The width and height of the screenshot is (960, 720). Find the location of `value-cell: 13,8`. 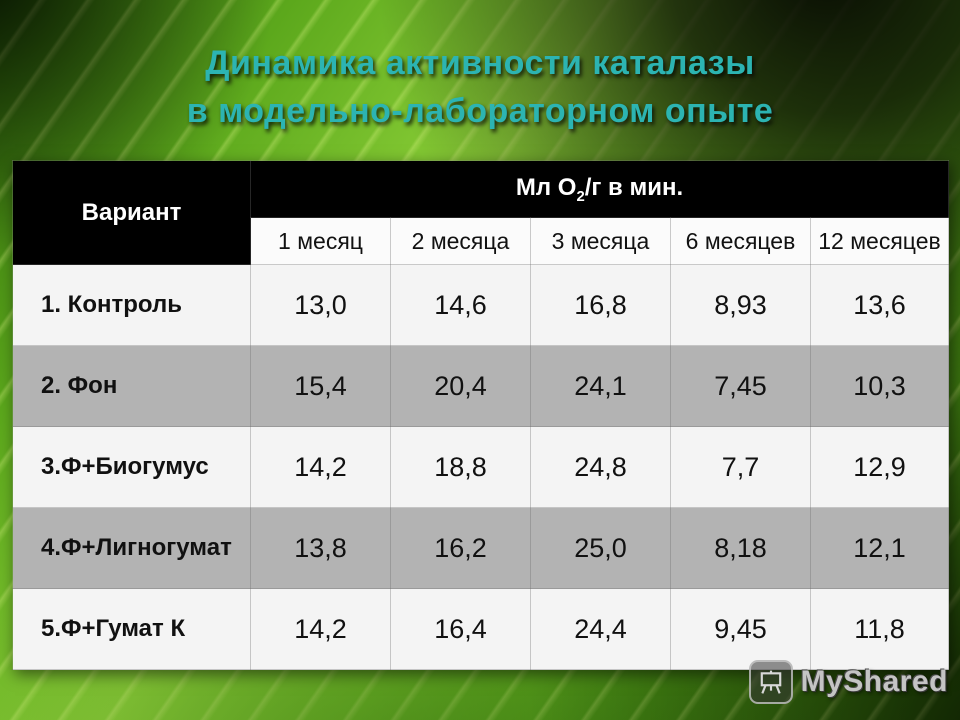

value-cell: 13,8 is located at coordinates (320, 548).